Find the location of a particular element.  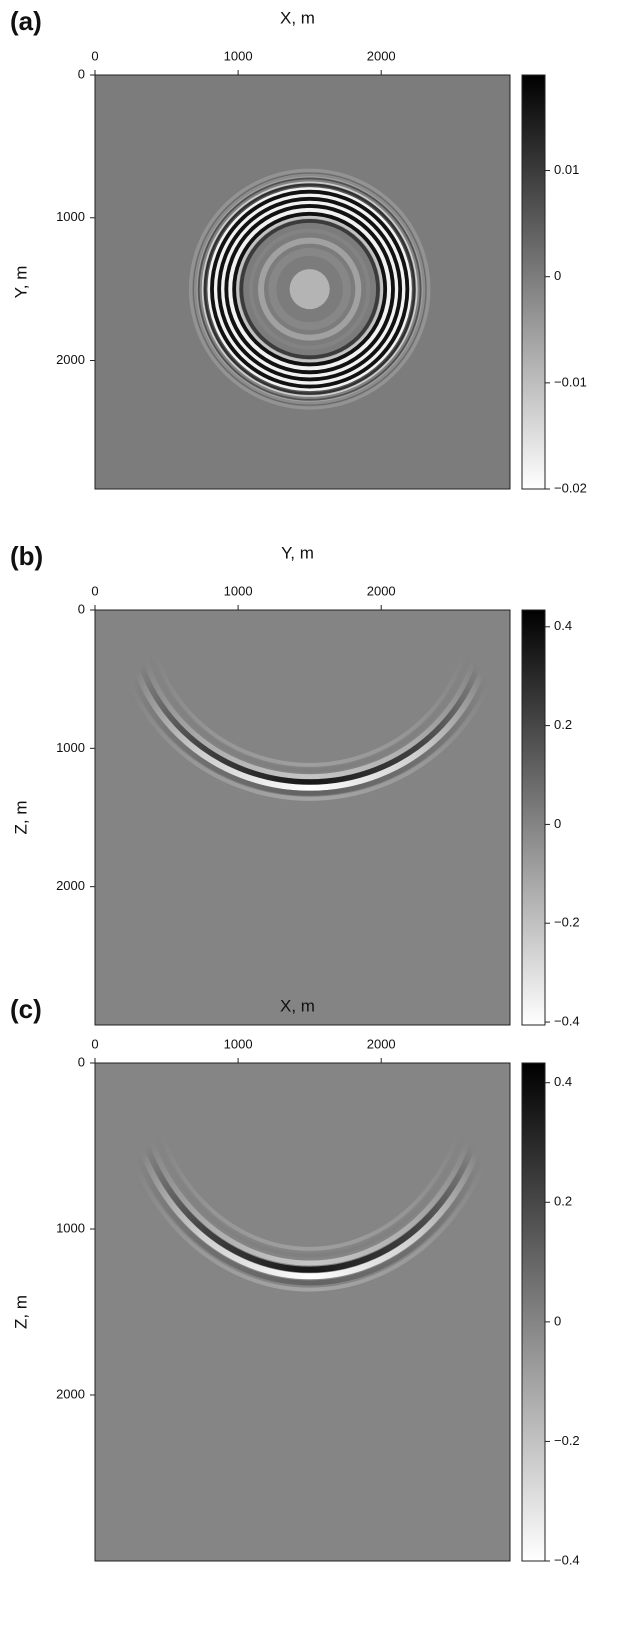

y-axis-title: Y, m is located at coordinates (20, 282).